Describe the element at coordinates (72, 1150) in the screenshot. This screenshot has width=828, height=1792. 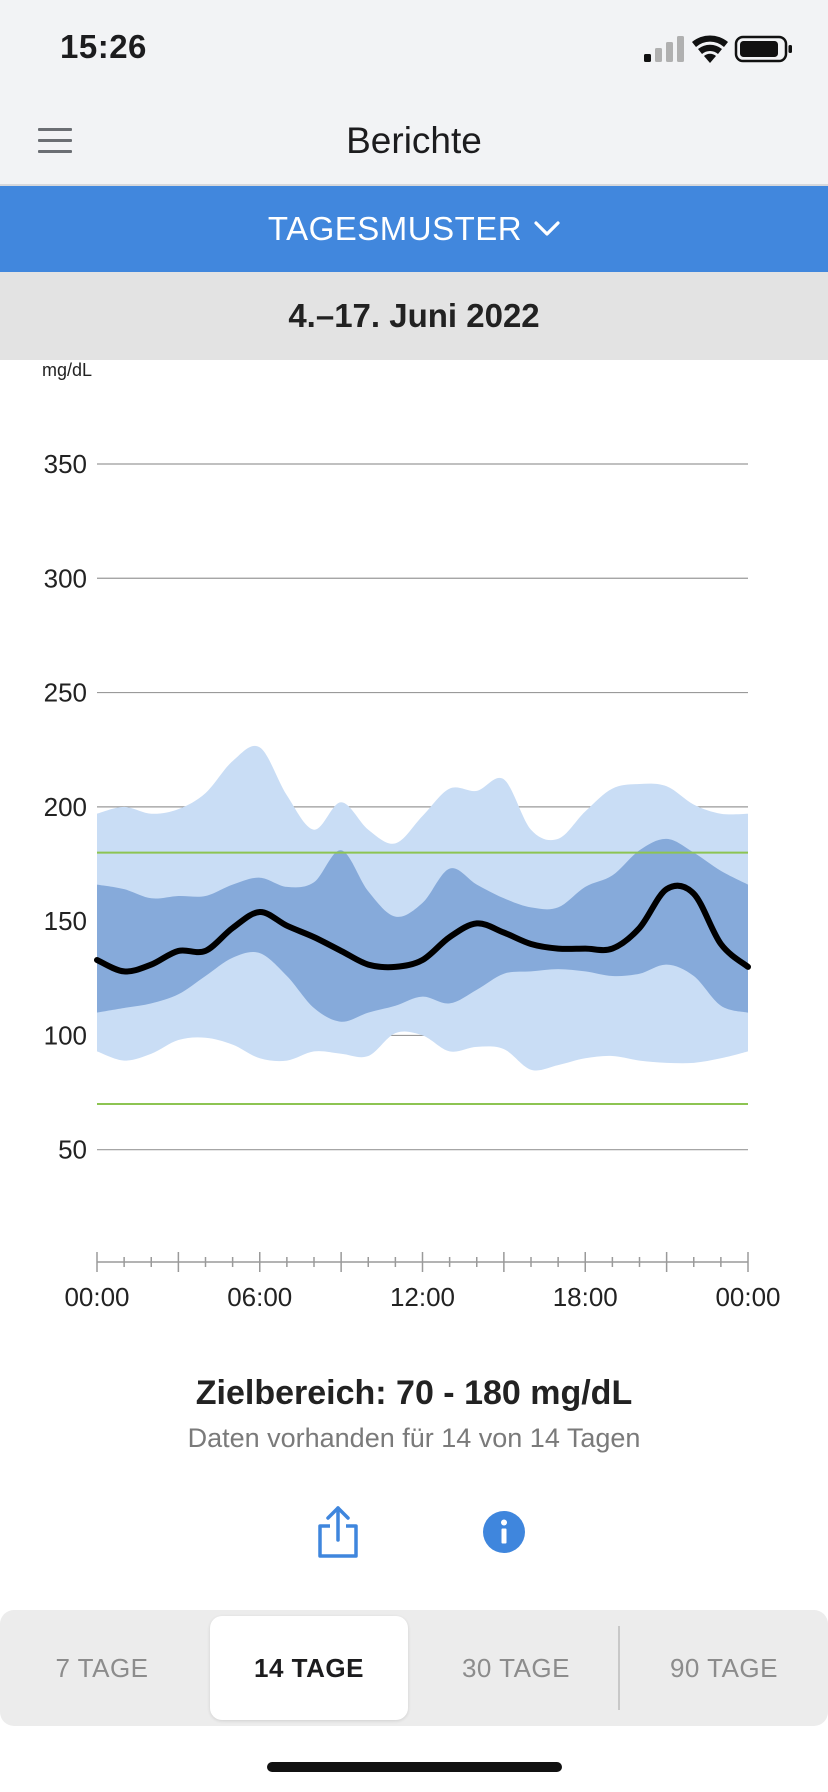
I see `y-tick-label-50: 50` at that location.